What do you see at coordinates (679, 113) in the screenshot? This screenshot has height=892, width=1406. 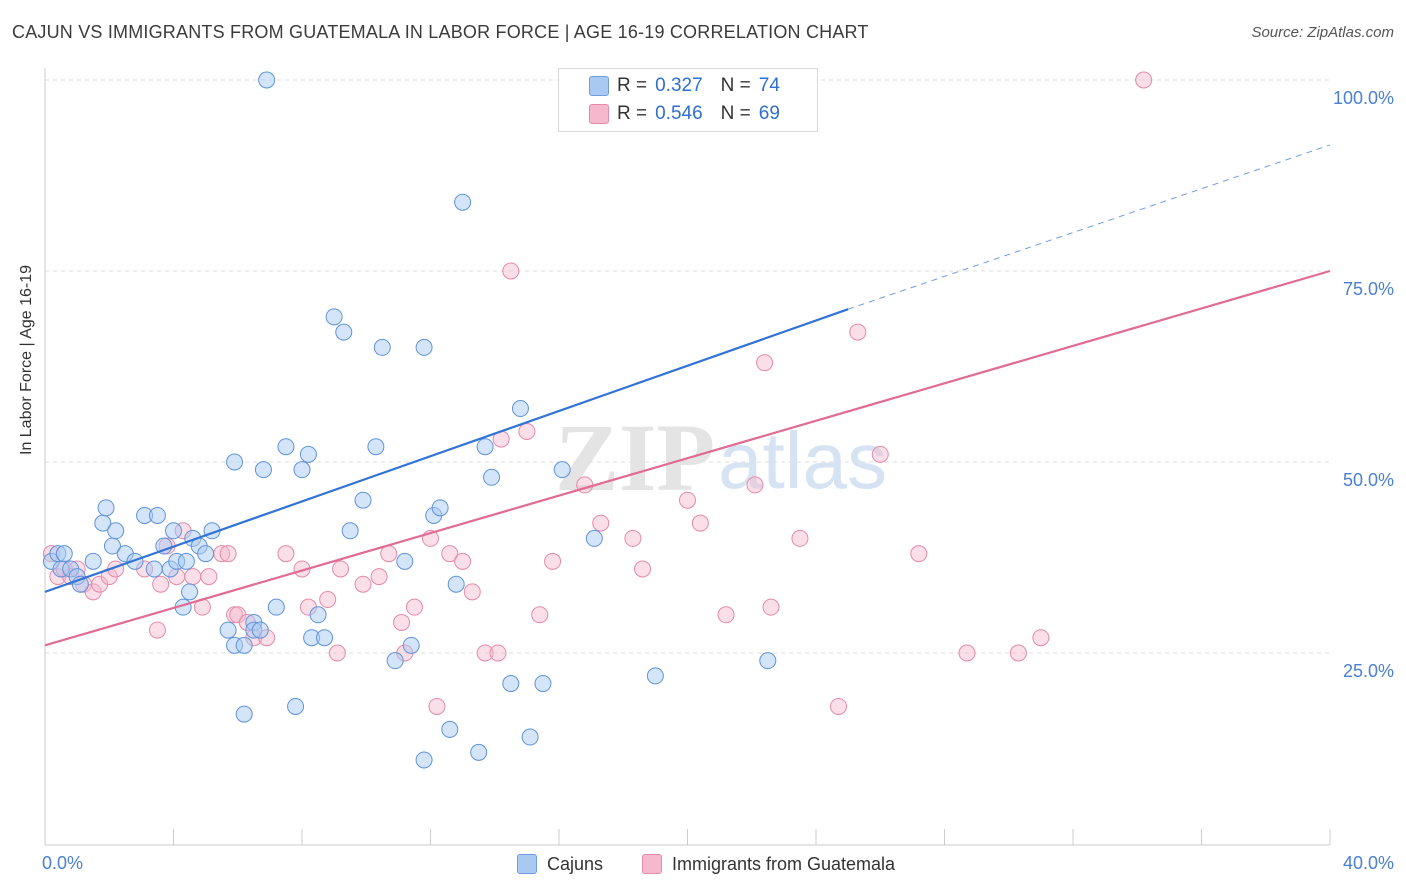 I see `r-value: 0.546` at bounding box center [679, 113].